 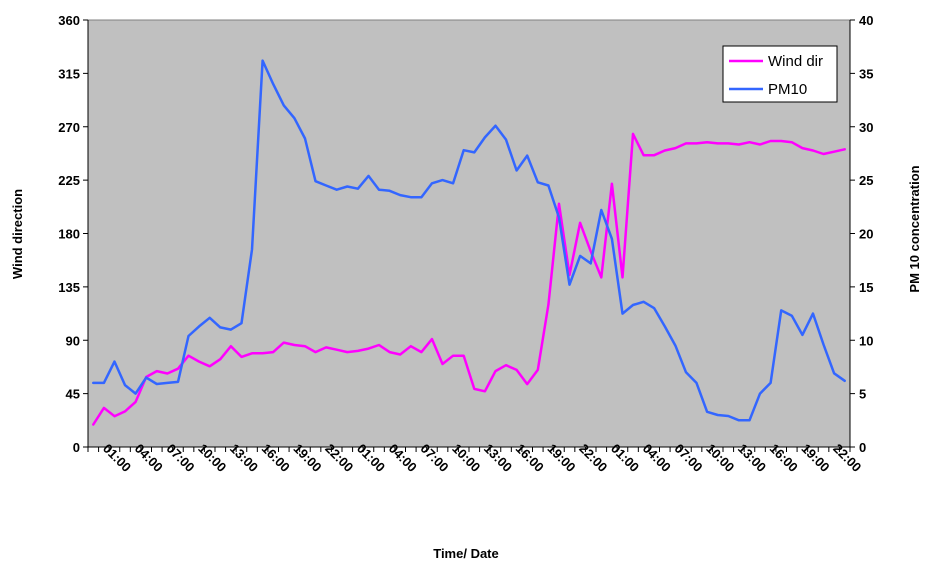 What do you see at coordinates (69, 127) in the screenshot?
I see `left-tick-label: 270` at bounding box center [69, 127].